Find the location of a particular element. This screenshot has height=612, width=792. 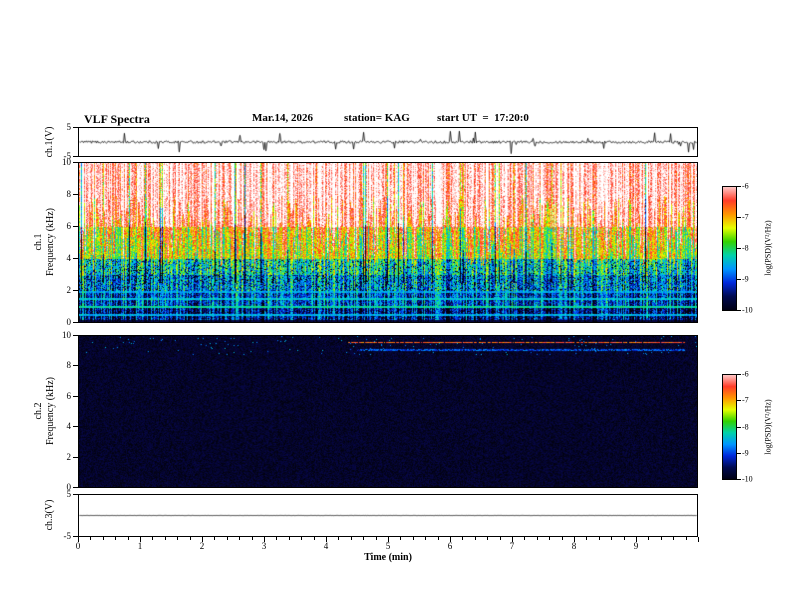

colorbar-ch1 is located at coordinates (729, 248).